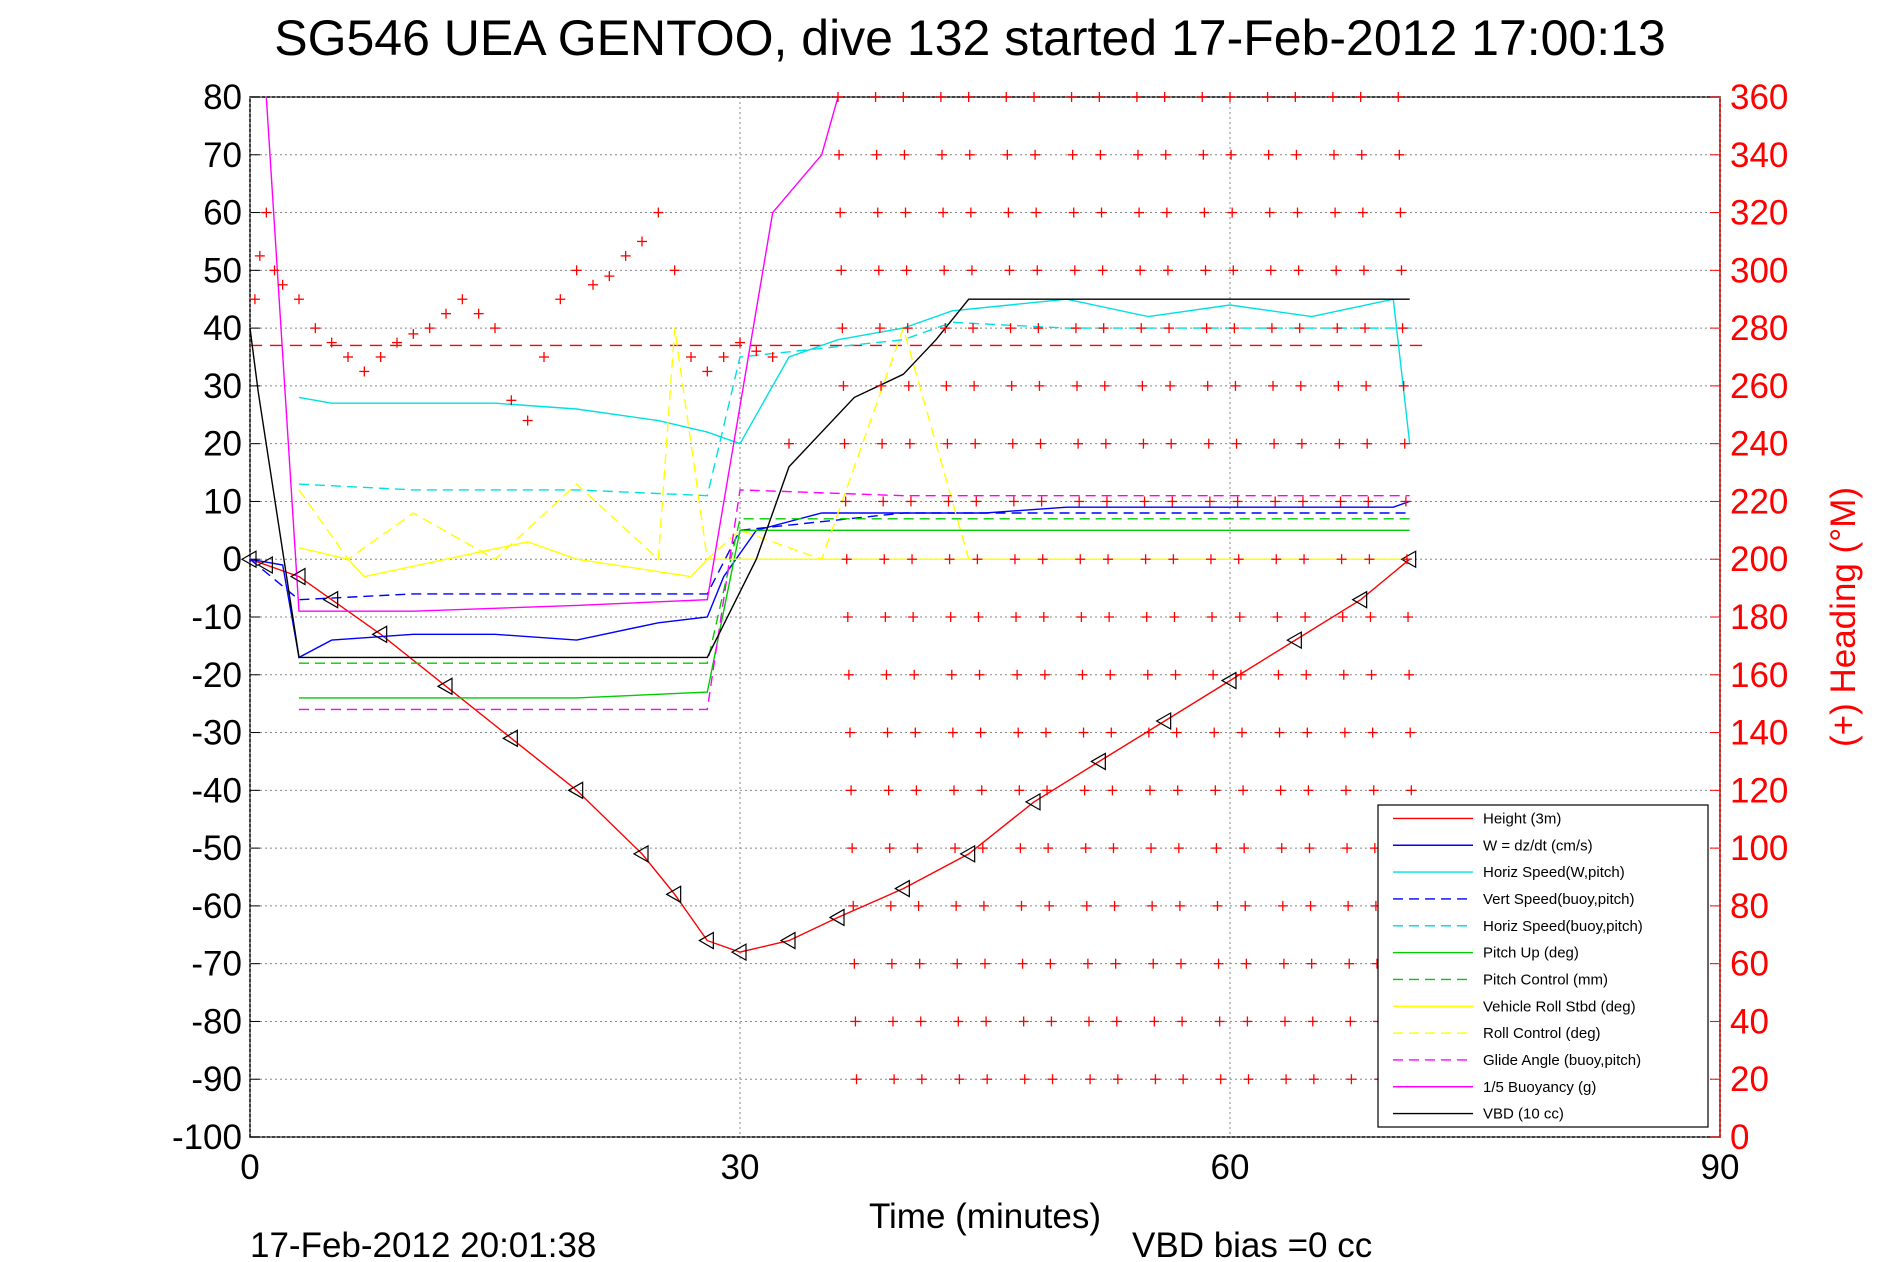 This screenshot has width=1891, height=1262. Describe the element at coordinates (1759, 733) in the screenshot. I see `right-y-tick-label: 140` at that location.